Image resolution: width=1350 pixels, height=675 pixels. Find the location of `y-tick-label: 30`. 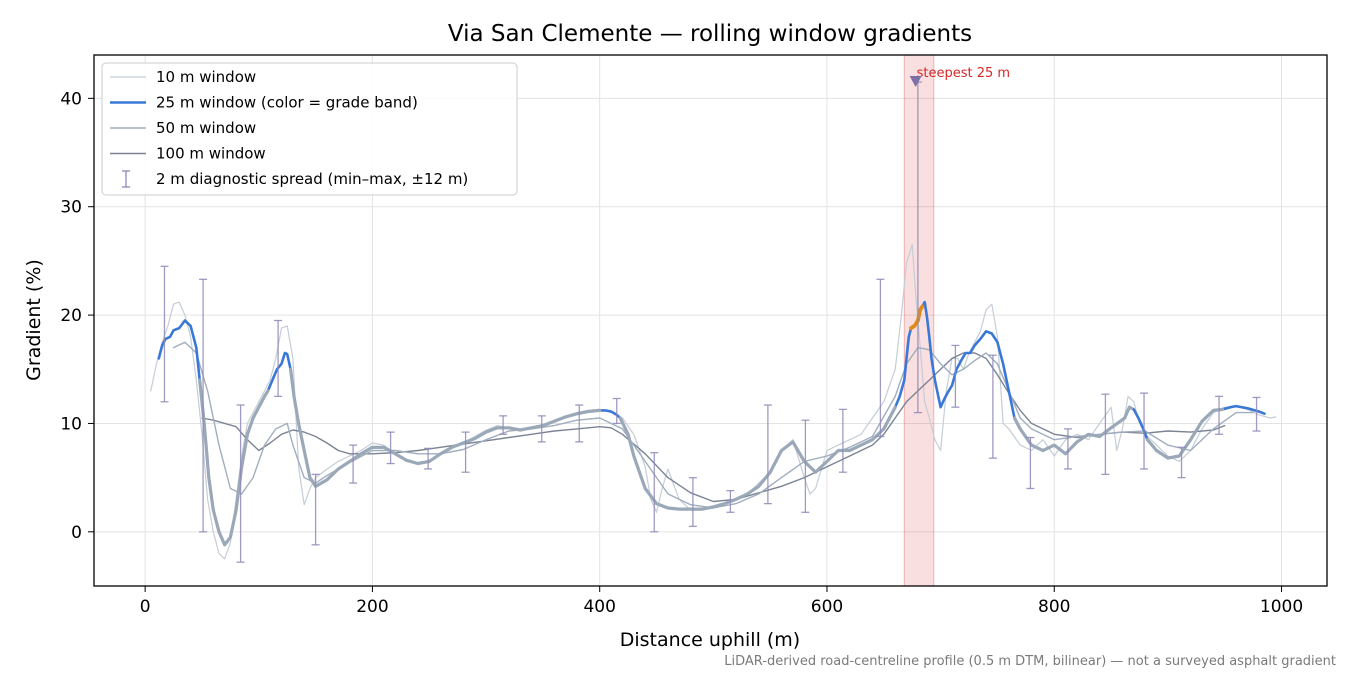

y-tick-label: 30 is located at coordinates (71, 208).